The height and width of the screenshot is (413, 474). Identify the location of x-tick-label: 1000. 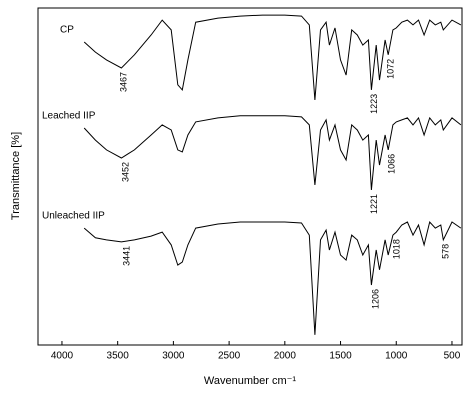
(396, 356).